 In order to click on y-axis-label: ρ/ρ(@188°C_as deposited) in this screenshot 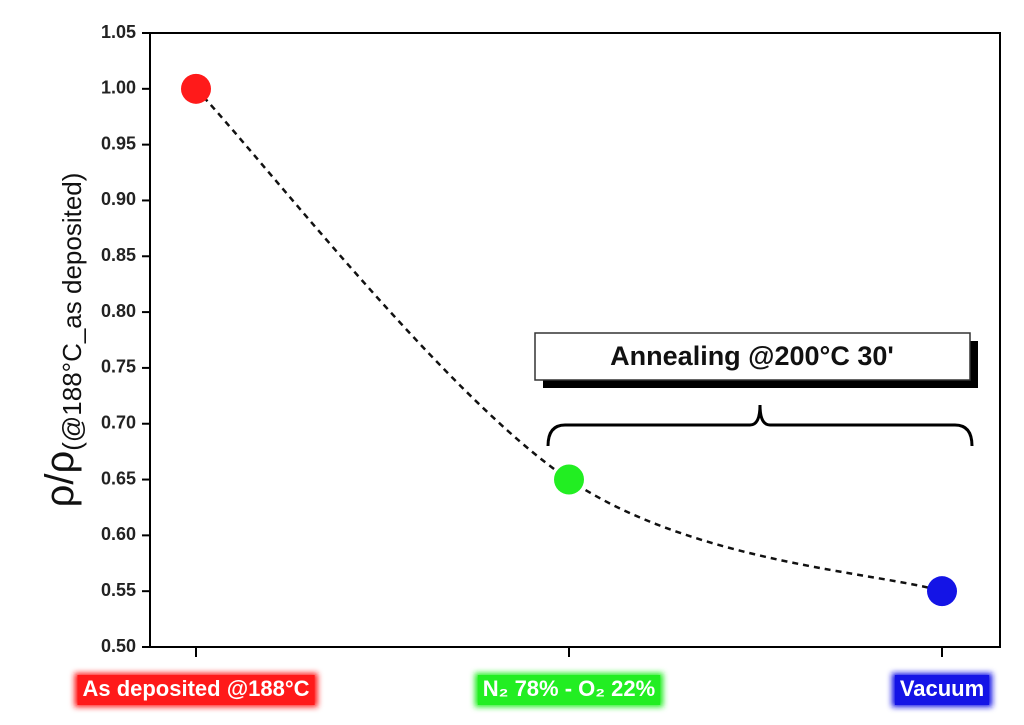, I will do `click(62, 340)`.